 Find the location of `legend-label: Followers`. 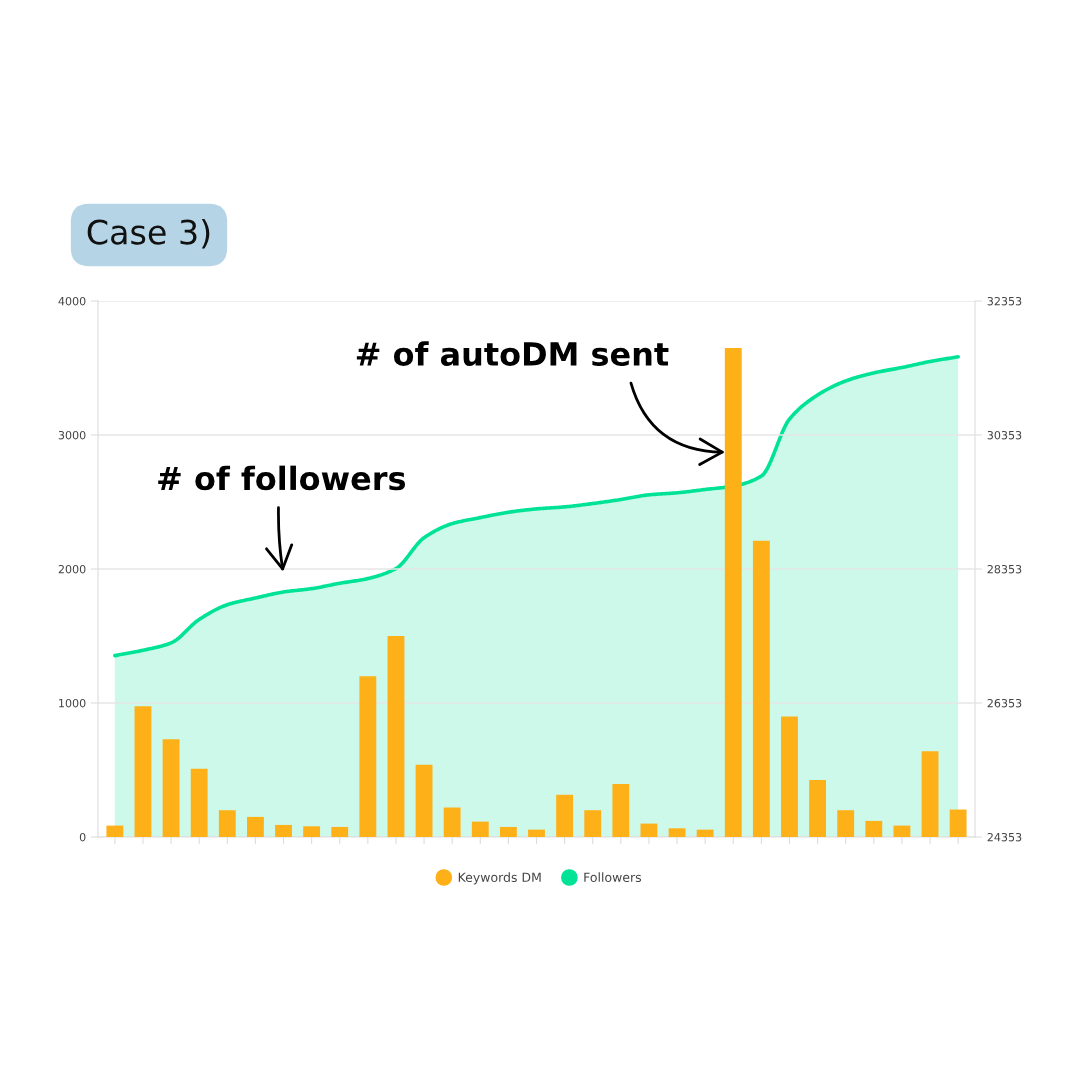

legend-label: Followers is located at coordinates (613, 877).